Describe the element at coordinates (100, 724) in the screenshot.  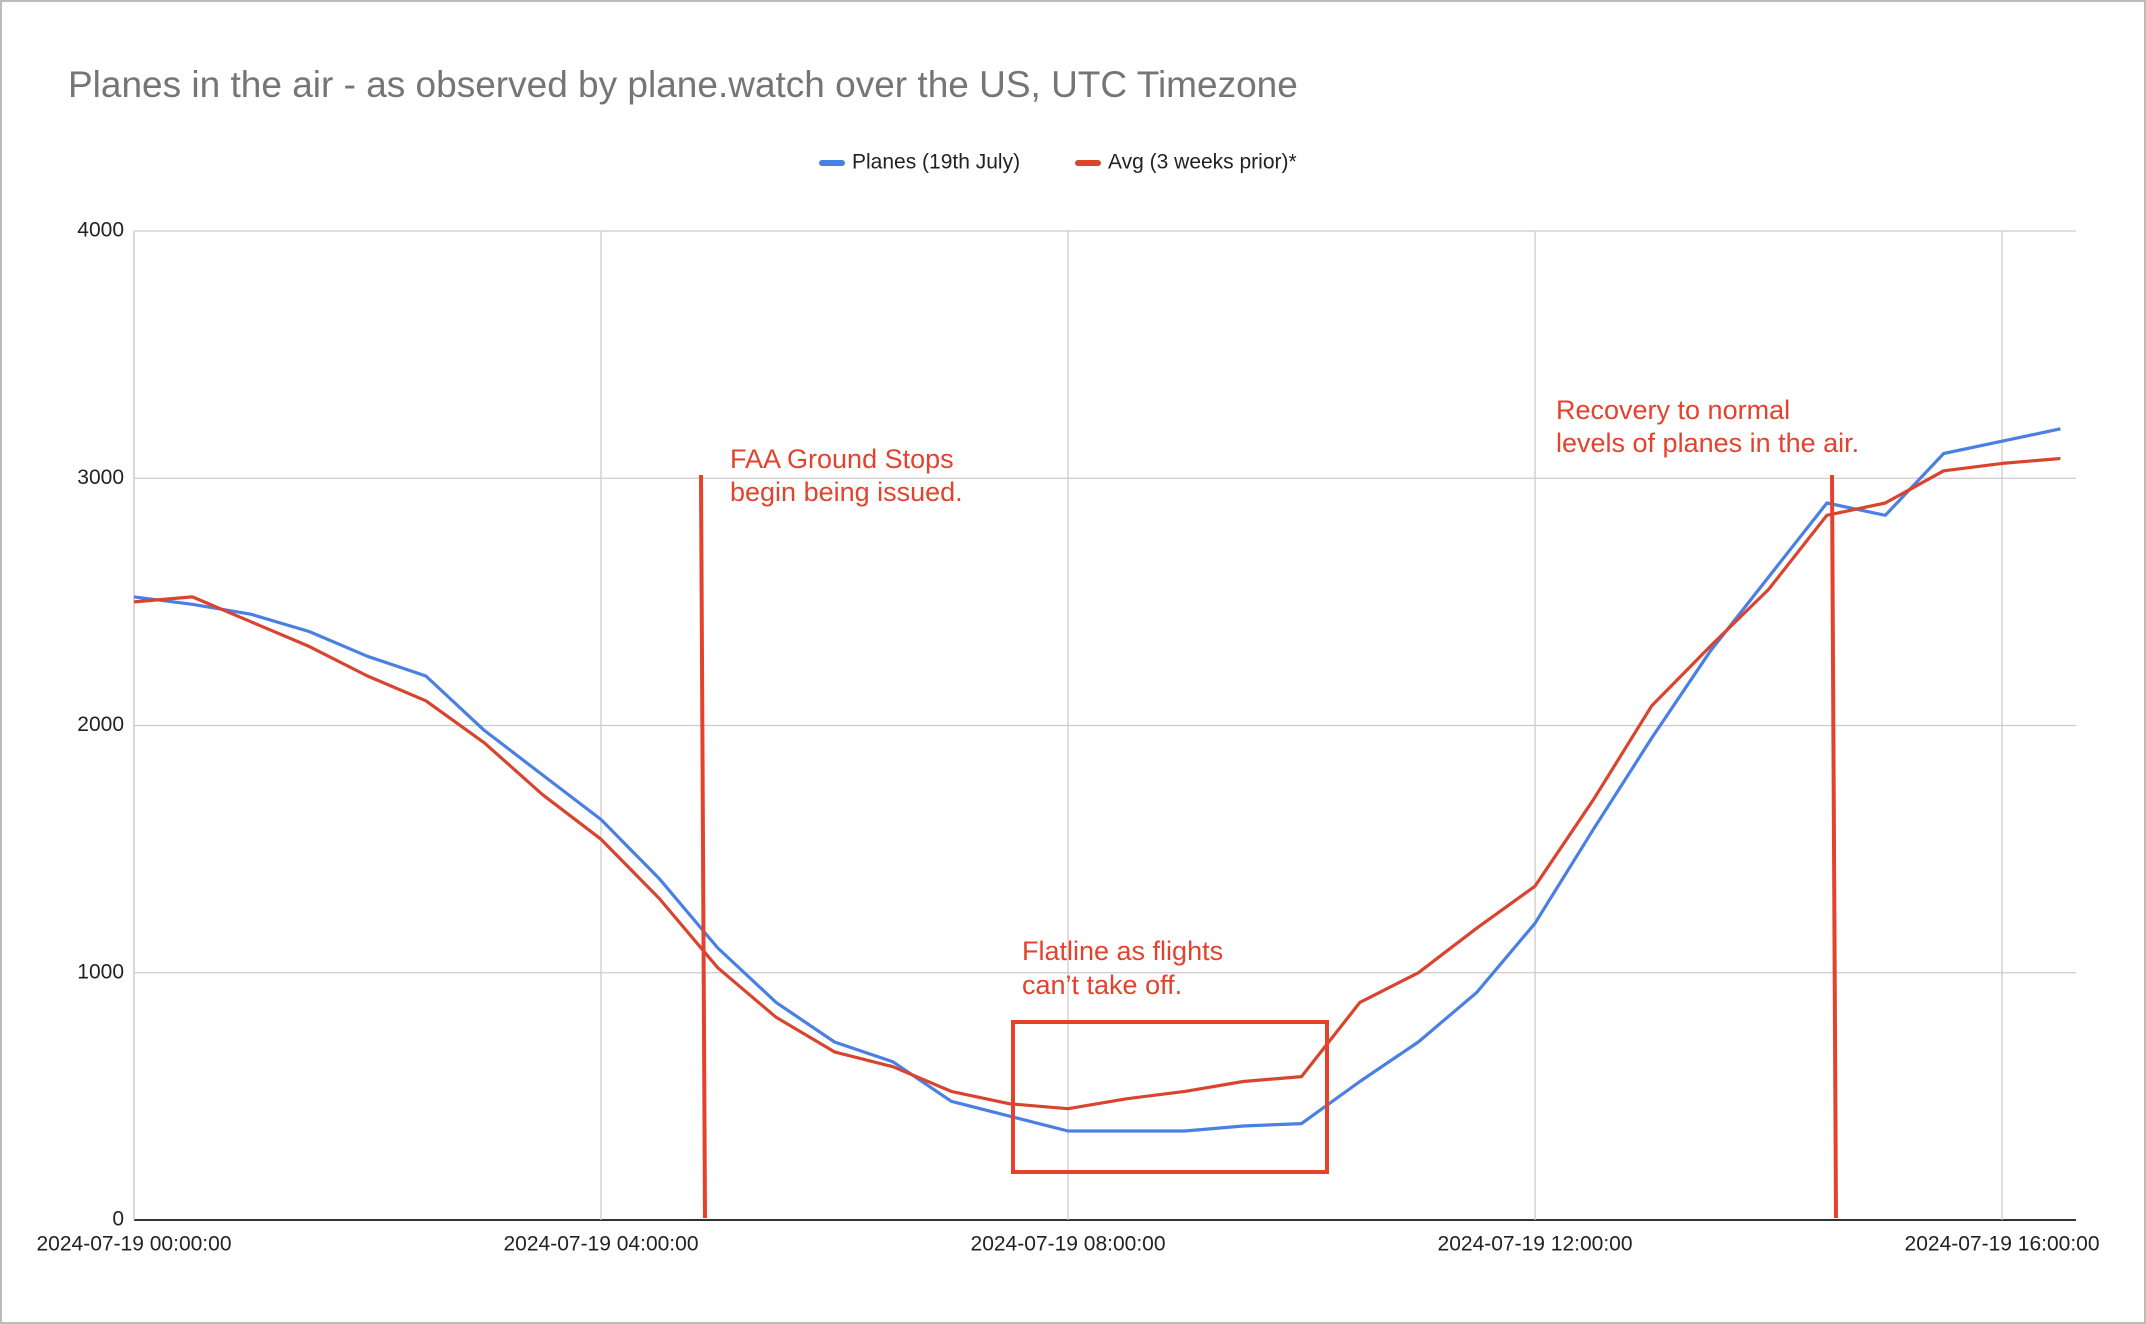
I see `y-tick-label: 2000` at that location.